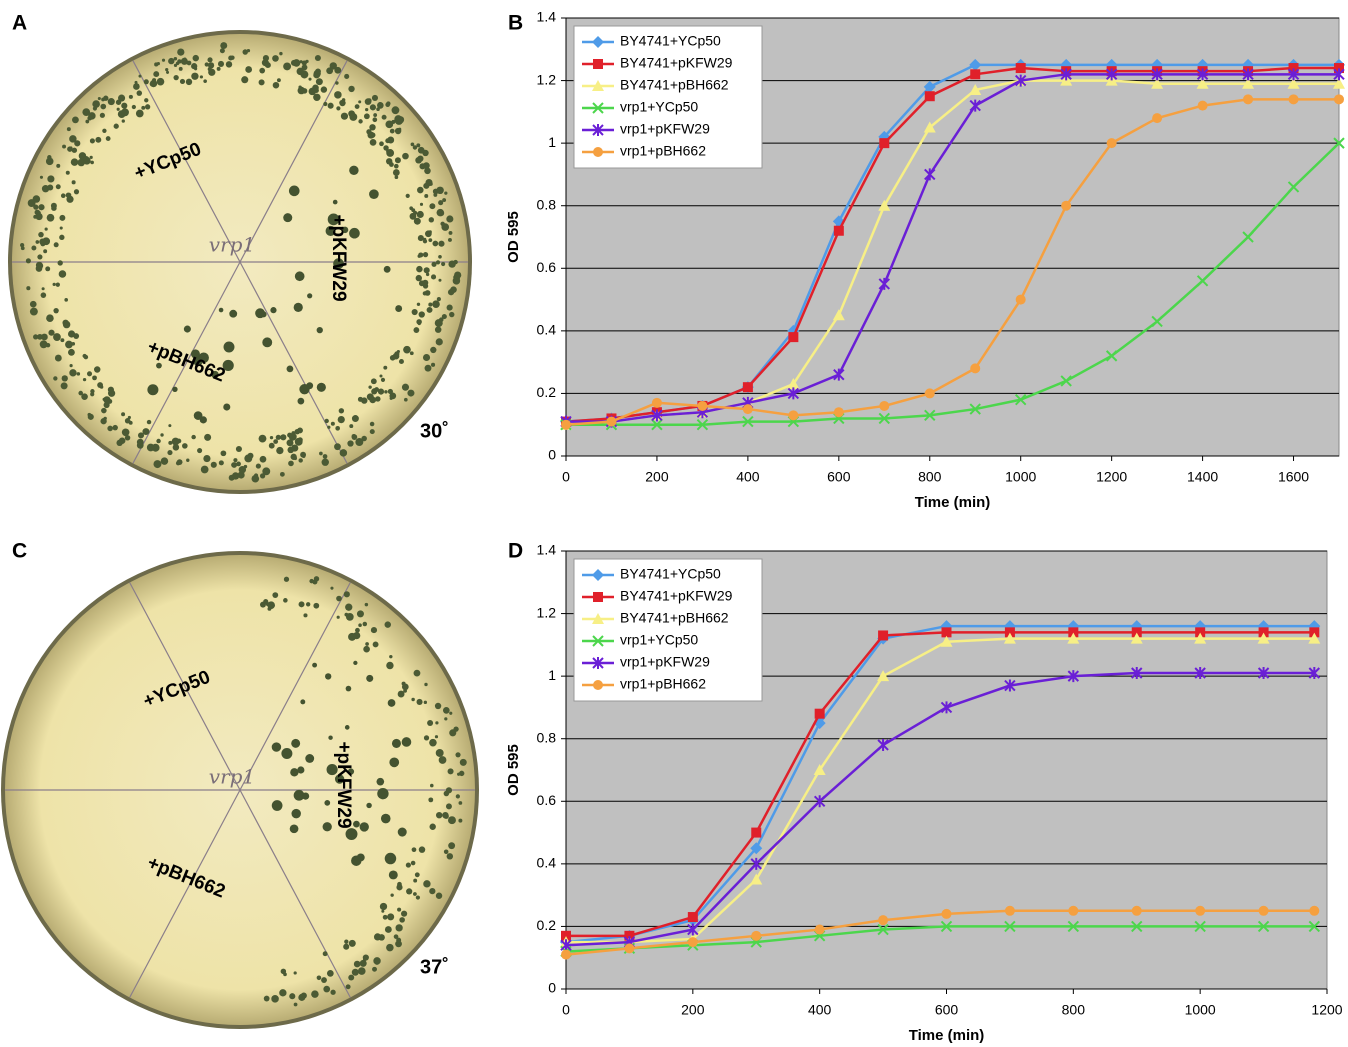 This screenshot has height=1047, width=1348. What do you see at coordinates (547, 267) in the screenshot?
I see `y-tick-label: 0.6` at bounding box center [547, 267].